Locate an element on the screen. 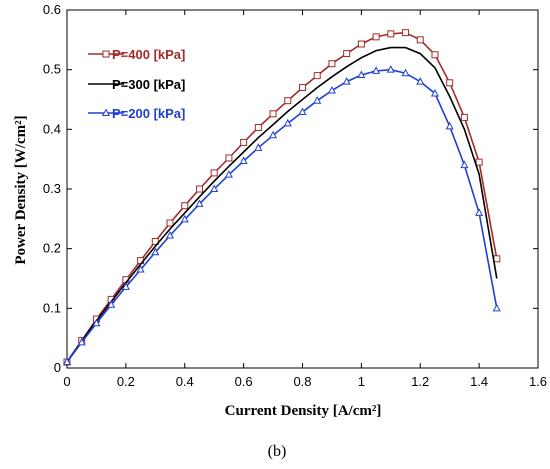 The image size is (550, 469). legend-label: P=400 [kPa] is located at coordinates (148, 54).